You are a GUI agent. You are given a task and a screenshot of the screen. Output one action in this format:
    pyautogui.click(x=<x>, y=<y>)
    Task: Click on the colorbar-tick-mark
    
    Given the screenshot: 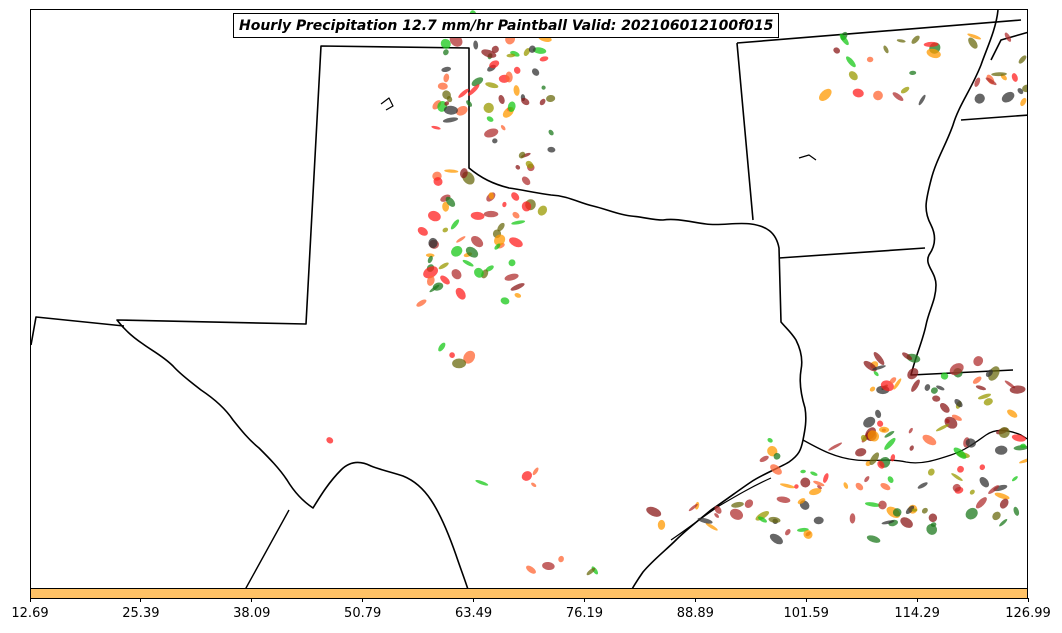 What is the action you would take?
    pyautogui.click(x=141, y=600)
    